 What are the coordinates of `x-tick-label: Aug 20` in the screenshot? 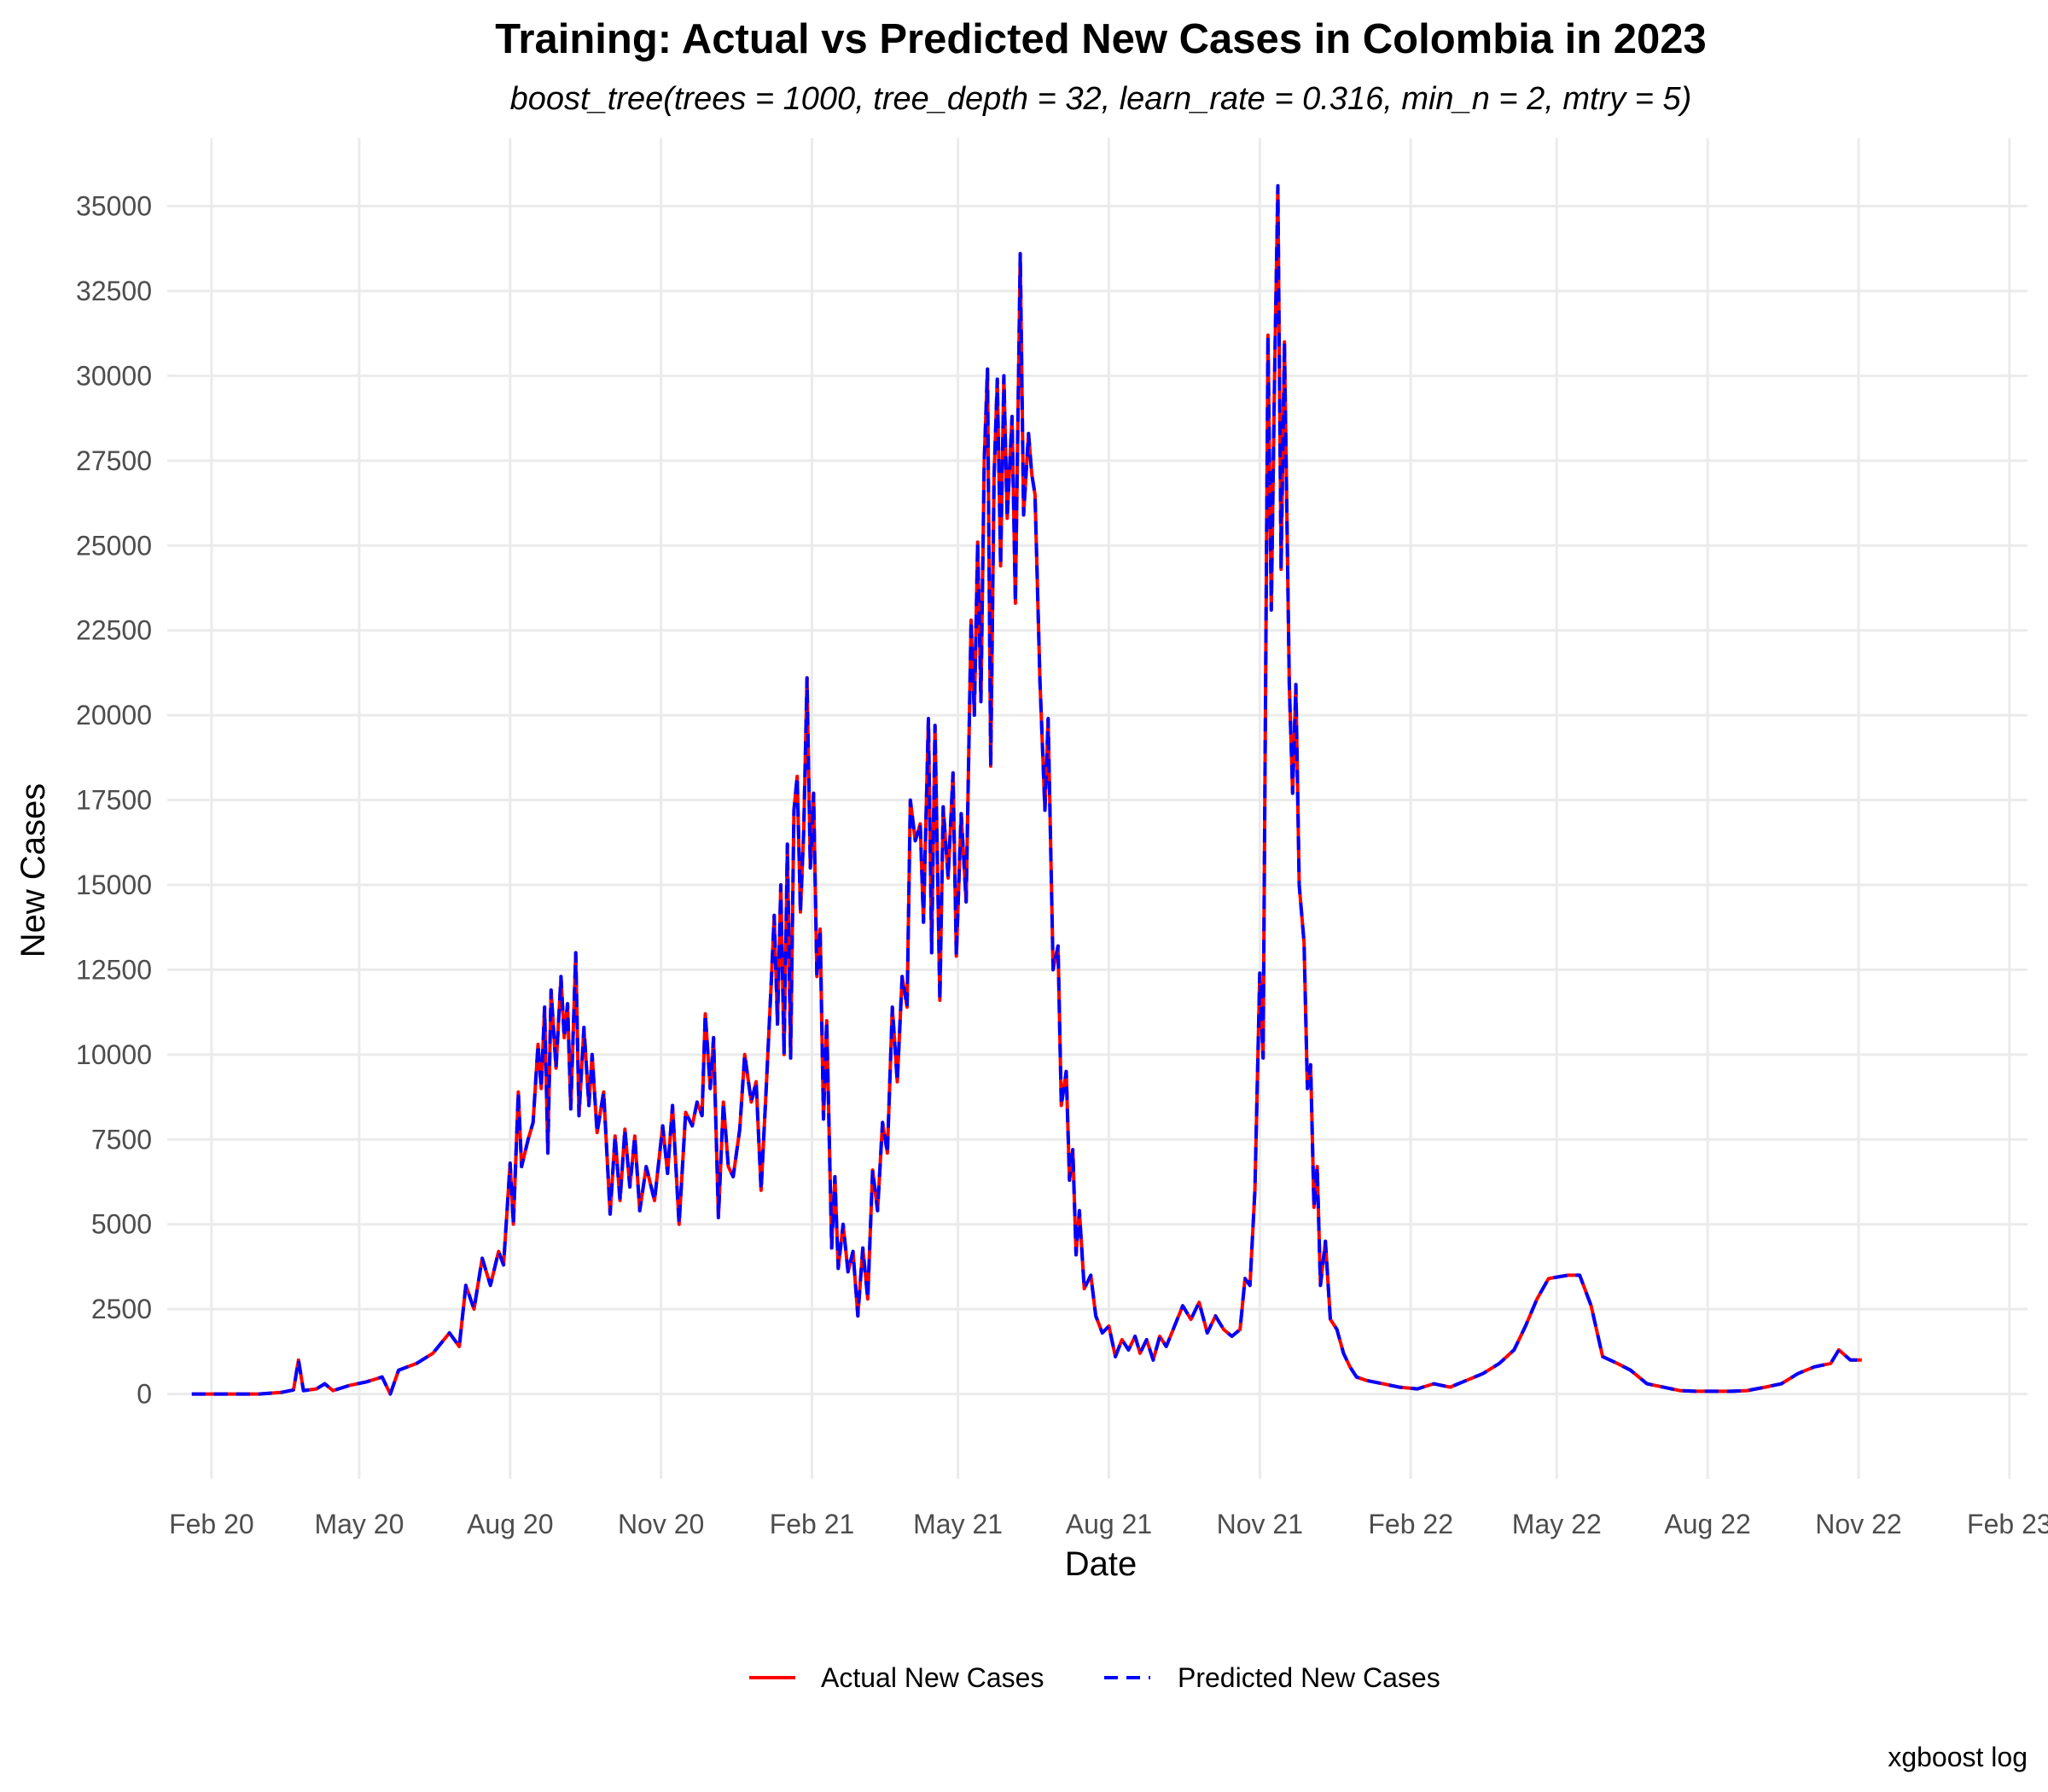 It's located at (510, 1524).